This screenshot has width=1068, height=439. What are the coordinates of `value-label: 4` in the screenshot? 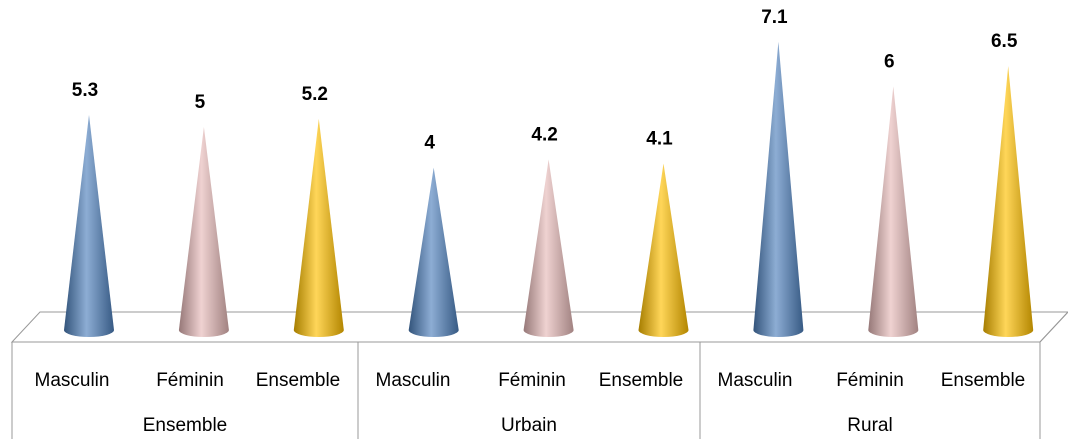 It's located at (429, 143).